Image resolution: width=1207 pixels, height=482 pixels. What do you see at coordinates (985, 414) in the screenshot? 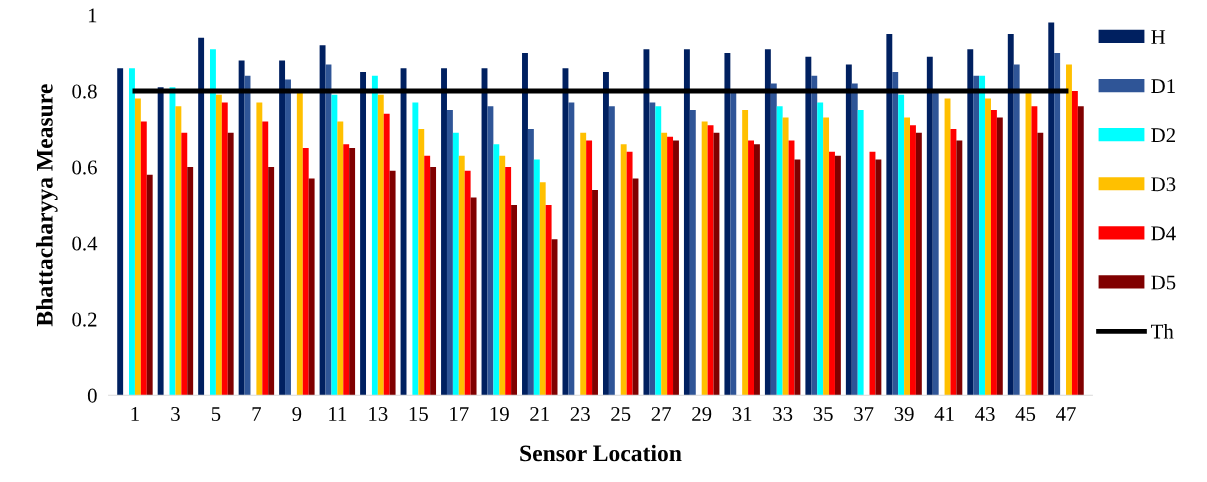
I see `x-tick-label: 43` at bounding box center [985, 414].